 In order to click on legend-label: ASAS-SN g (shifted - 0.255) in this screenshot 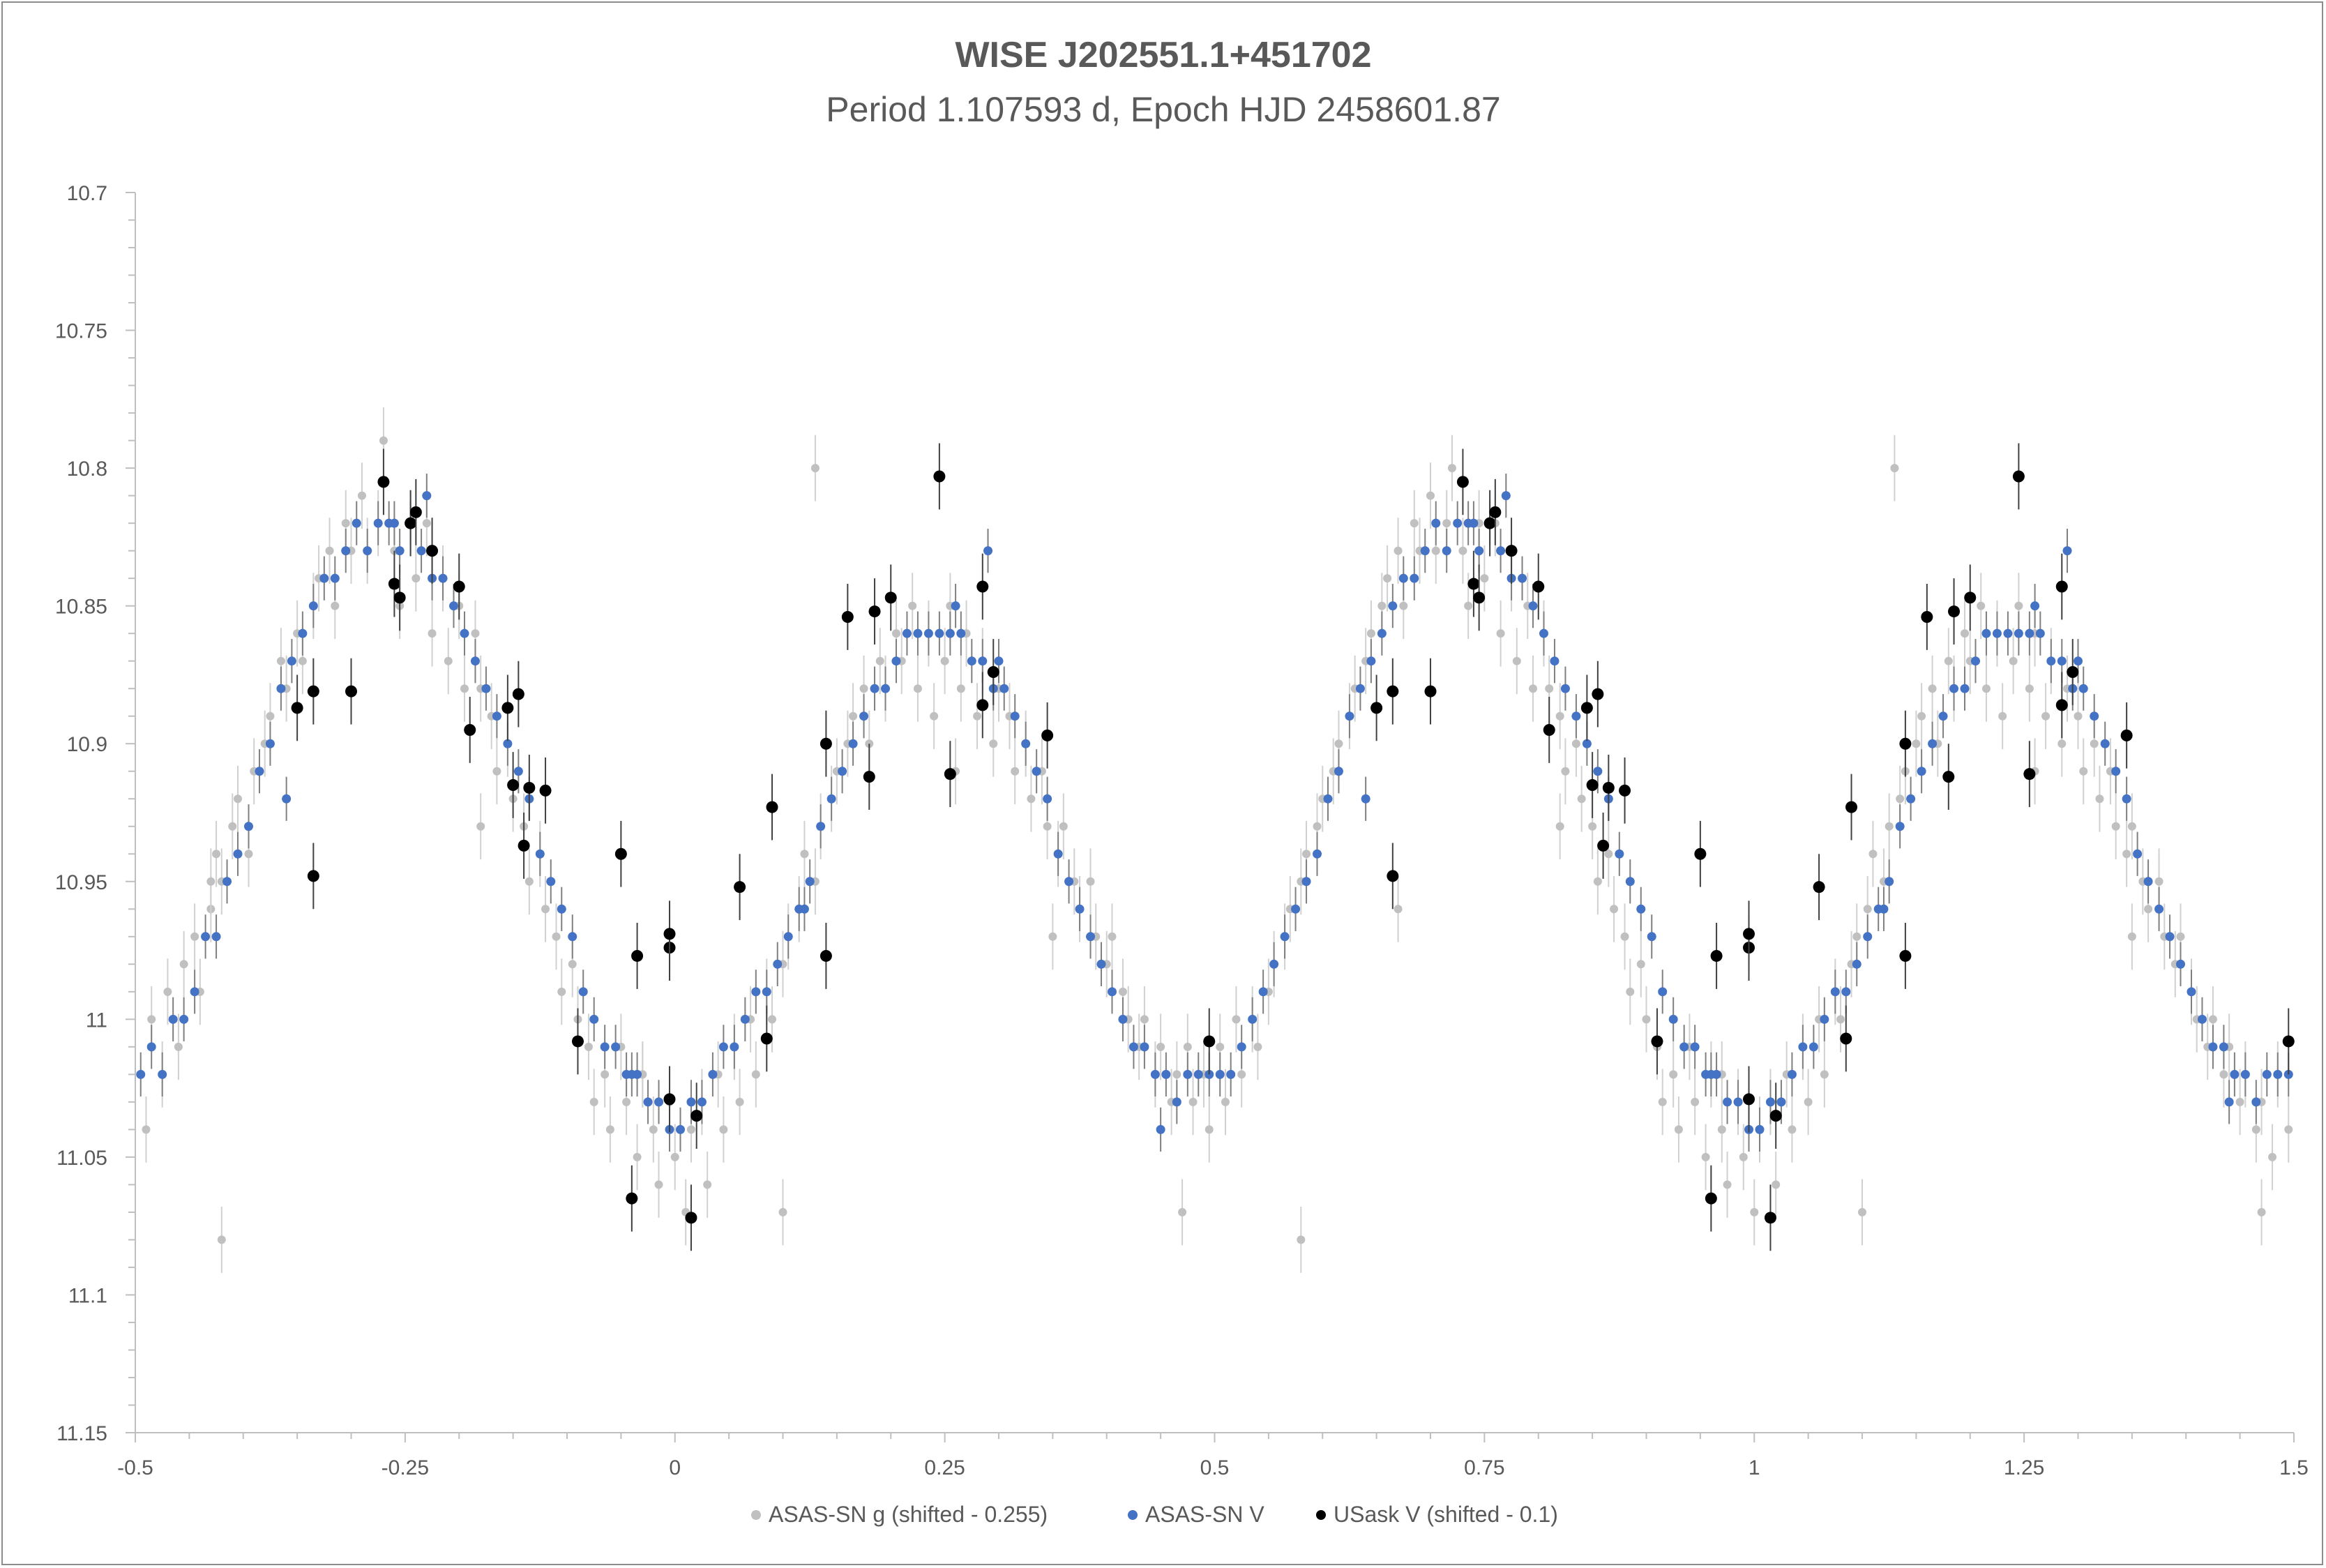, I will do `click(908, 1514)`.